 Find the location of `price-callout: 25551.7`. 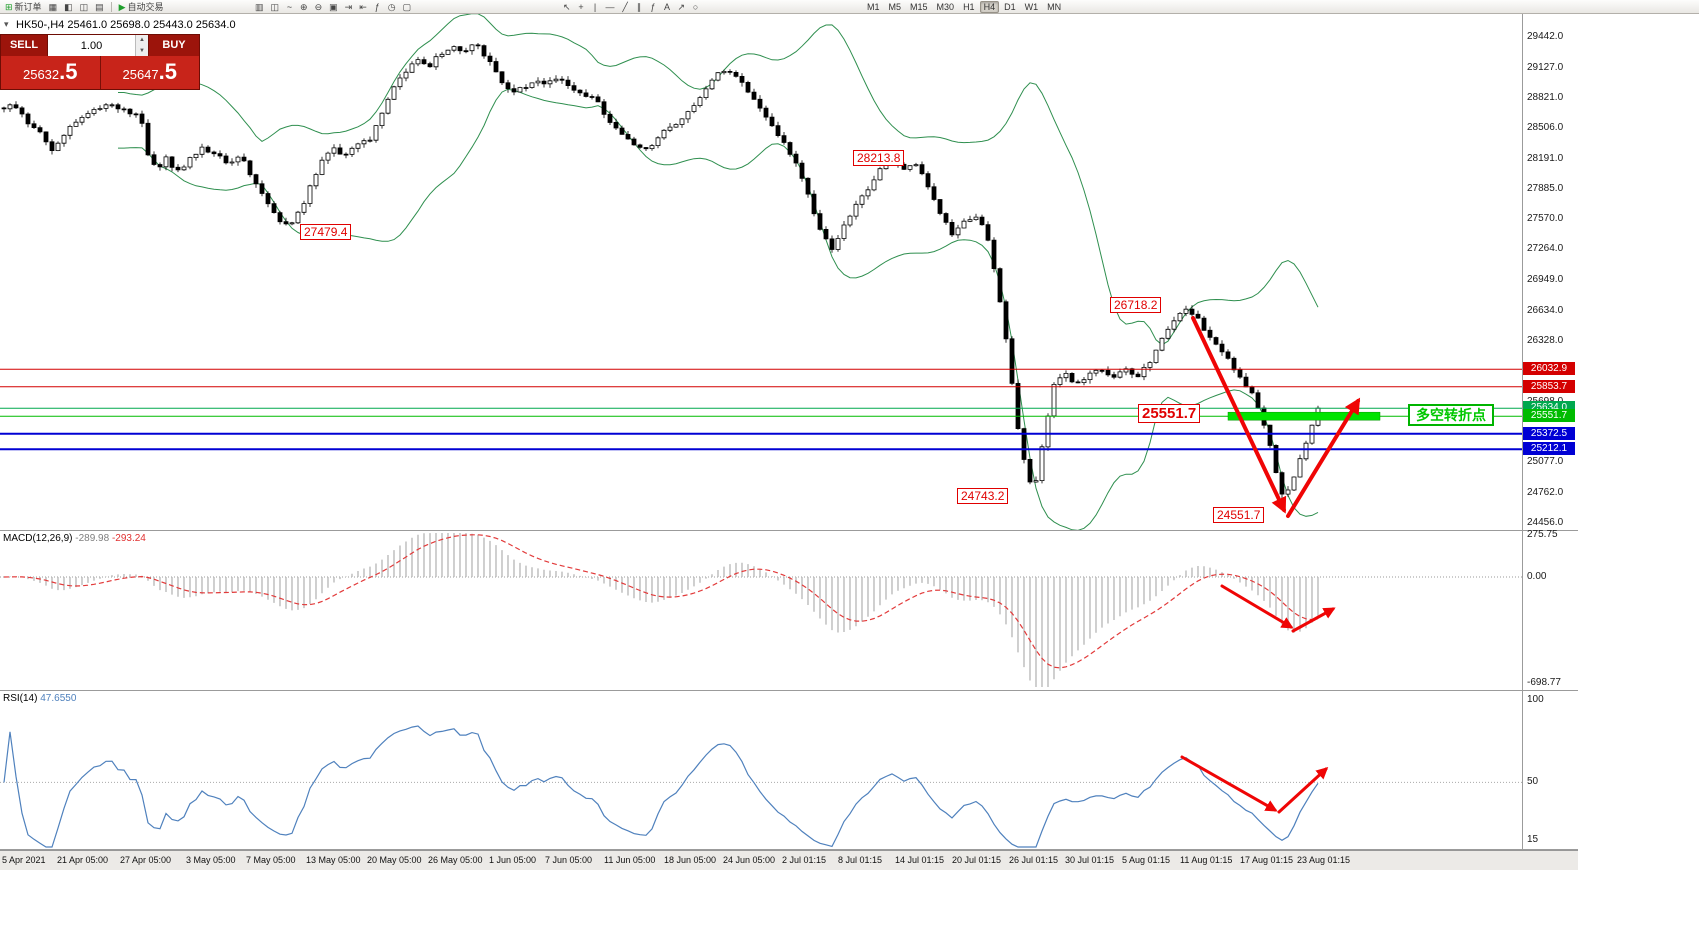

price-callout: 25551.7 is located at coordinates (1169, 413).